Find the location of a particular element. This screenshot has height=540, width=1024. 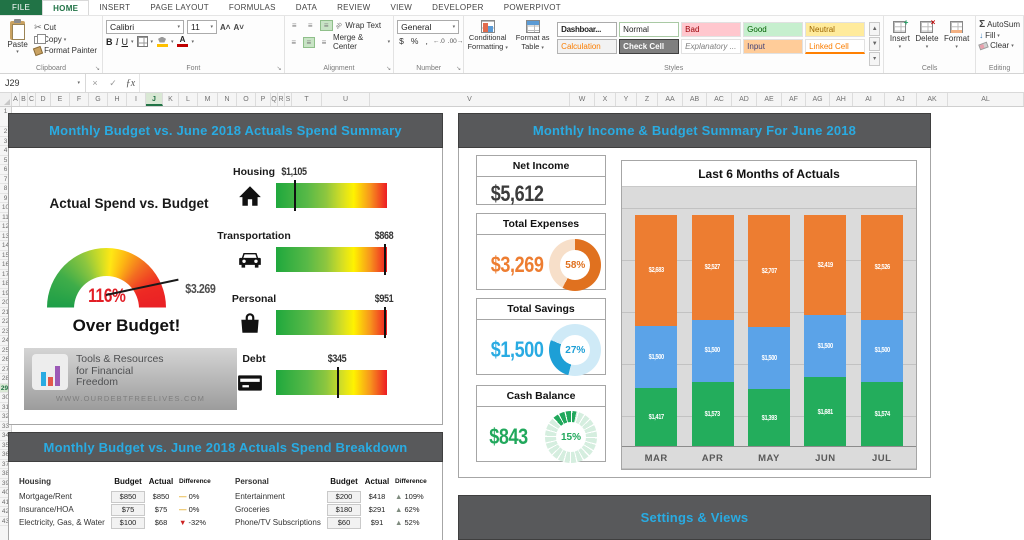

row-header-18: 18 is located at coordinates (5, 284).